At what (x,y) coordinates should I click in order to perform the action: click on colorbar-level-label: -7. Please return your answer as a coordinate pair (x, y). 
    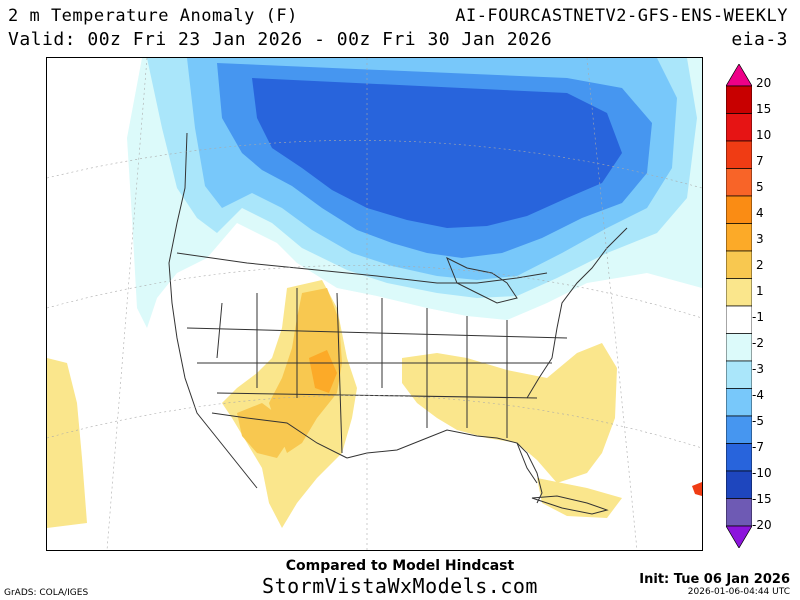
    Looking at the image, I should click on (758, 447).